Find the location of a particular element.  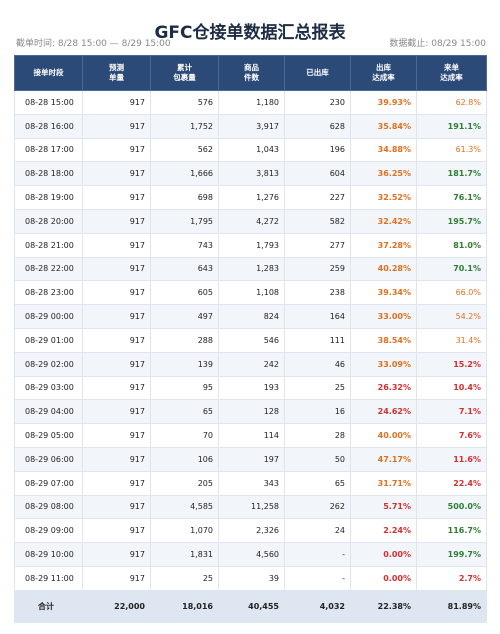

cell: 2,326 is located at coordinates (251, 531).